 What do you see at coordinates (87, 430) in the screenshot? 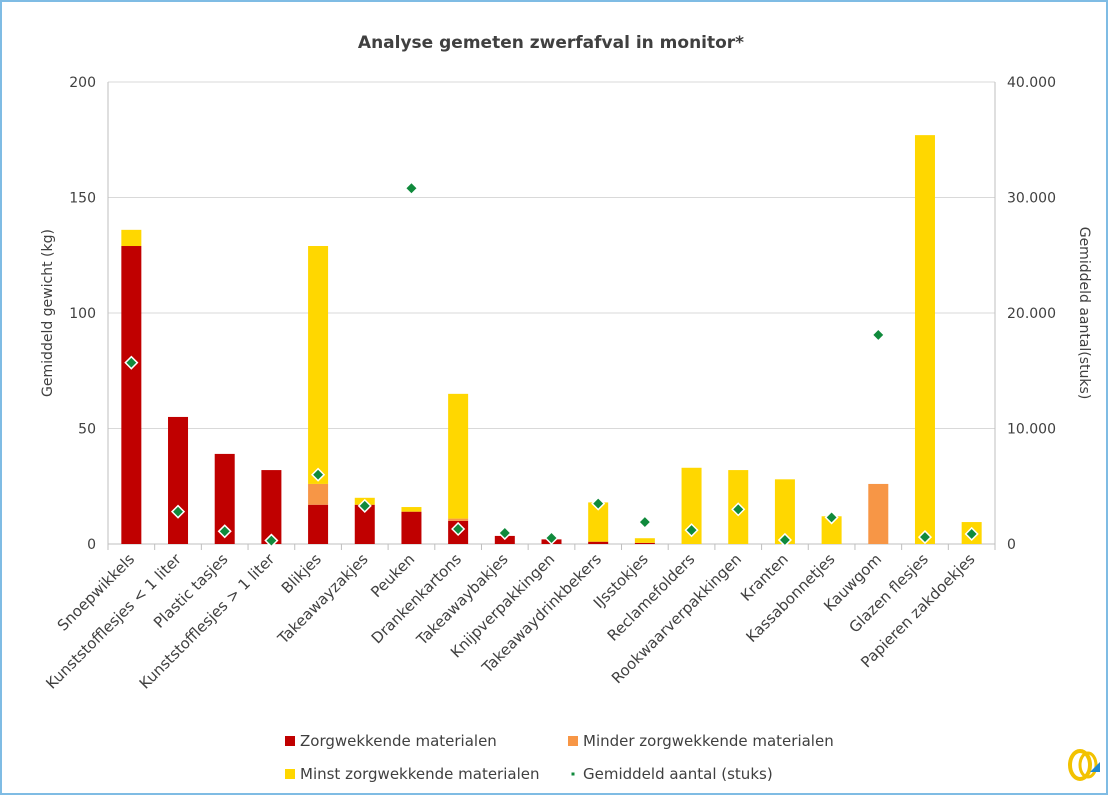
I see `y-tick-label: 50` at bounding box center [87, 430].